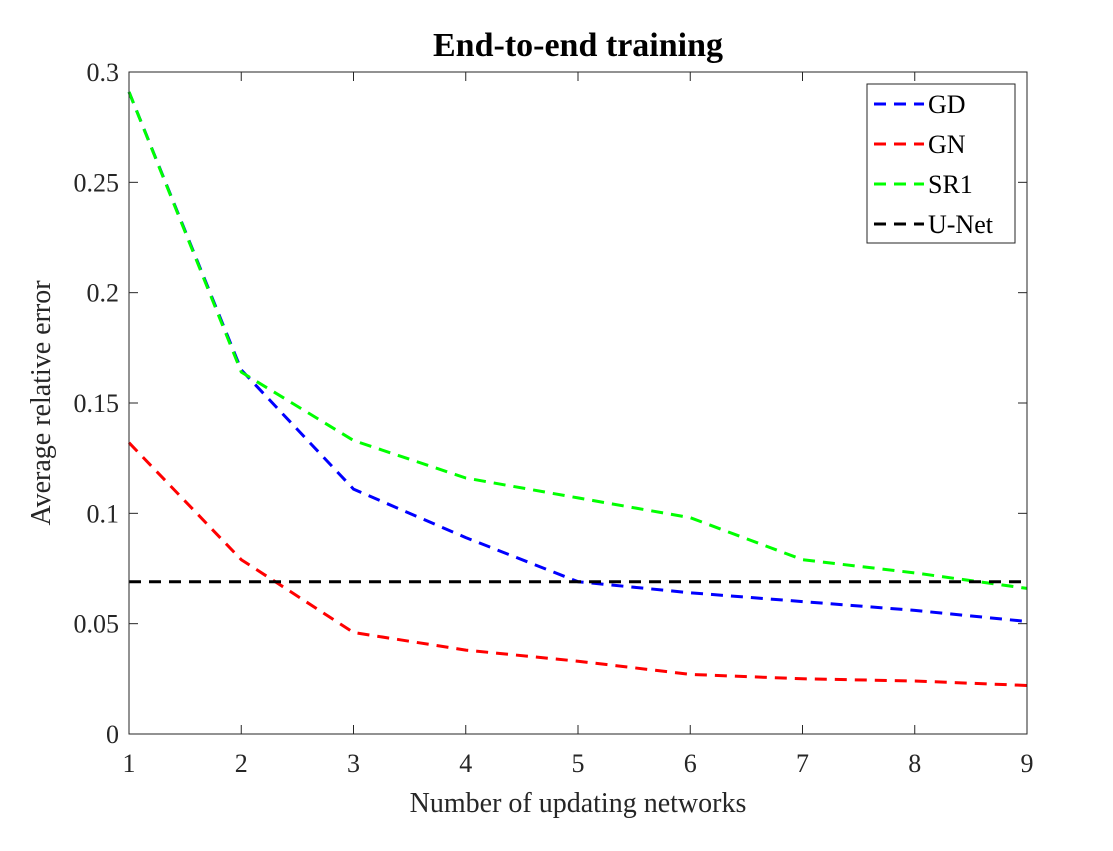 The image size is (1113, 851). Describe the element at coordinates (112, 734) in the screenshot. I see `y-tick-label: 0` at that location.